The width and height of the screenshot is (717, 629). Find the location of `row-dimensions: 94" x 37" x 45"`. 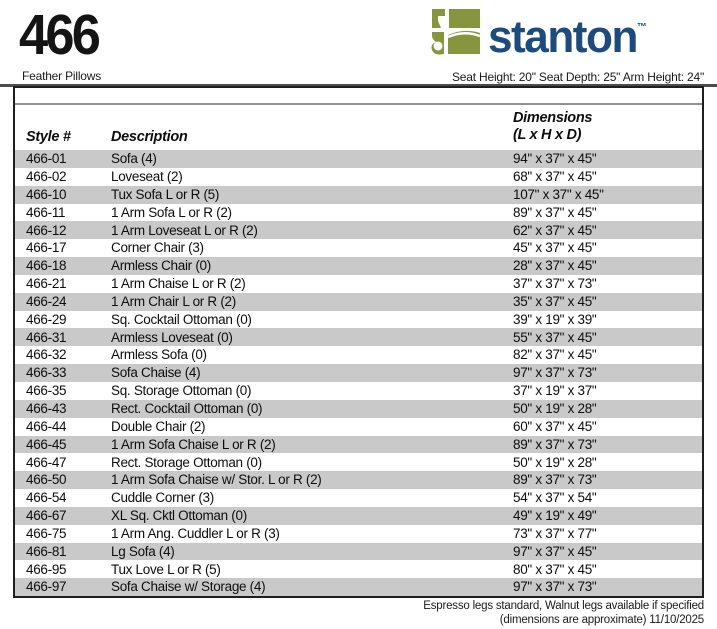

row-dimensions: 94" x 37" x 45" is located at coordinates (555, 159).